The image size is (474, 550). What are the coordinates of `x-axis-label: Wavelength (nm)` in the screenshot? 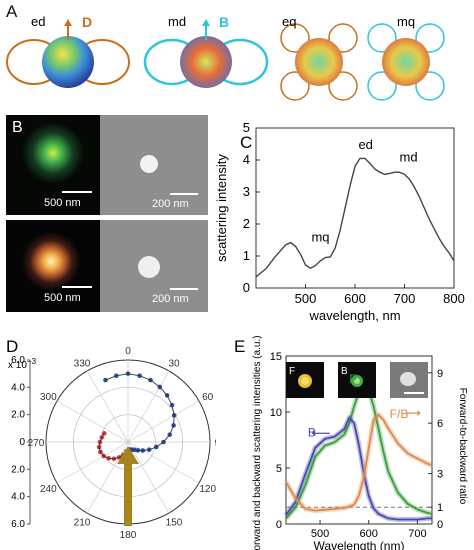 It's located at (359, 544).